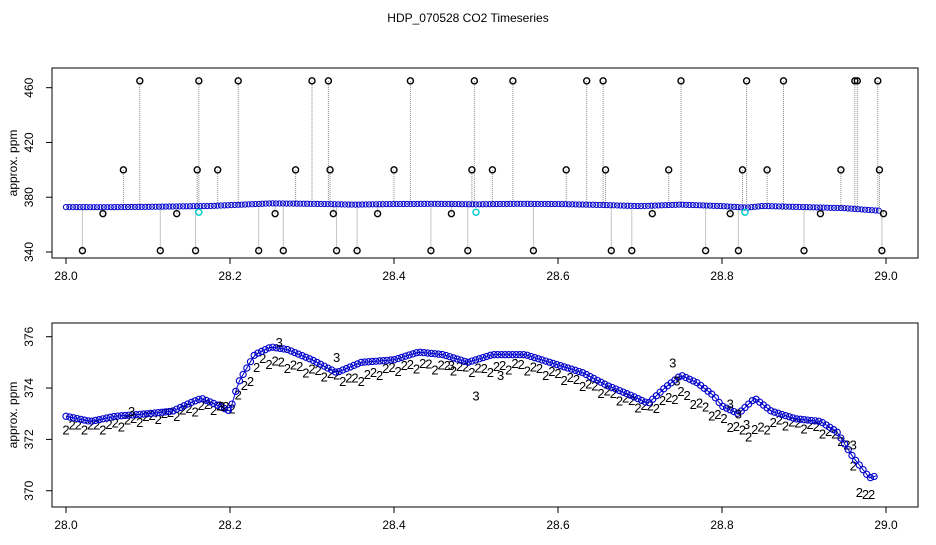  What do you see at coordinates (29, 388) in the screenshot?
I see `y-tick-label: 374` at bounding box center [29, 388].